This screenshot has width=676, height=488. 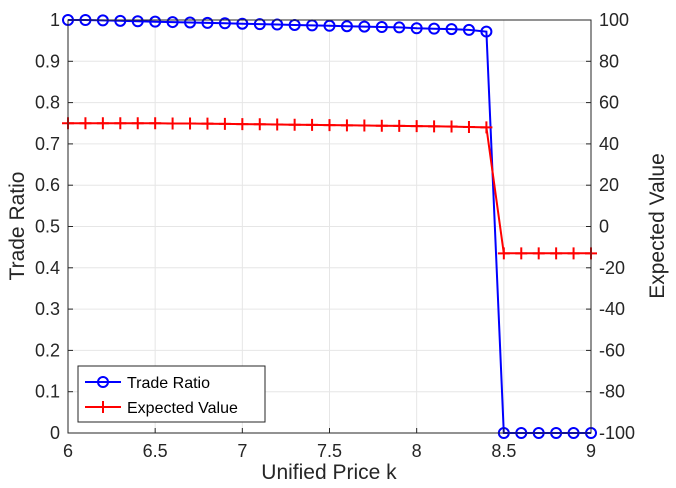 I want to click on legend-marker-expected-value, so click(x=103, y=407).